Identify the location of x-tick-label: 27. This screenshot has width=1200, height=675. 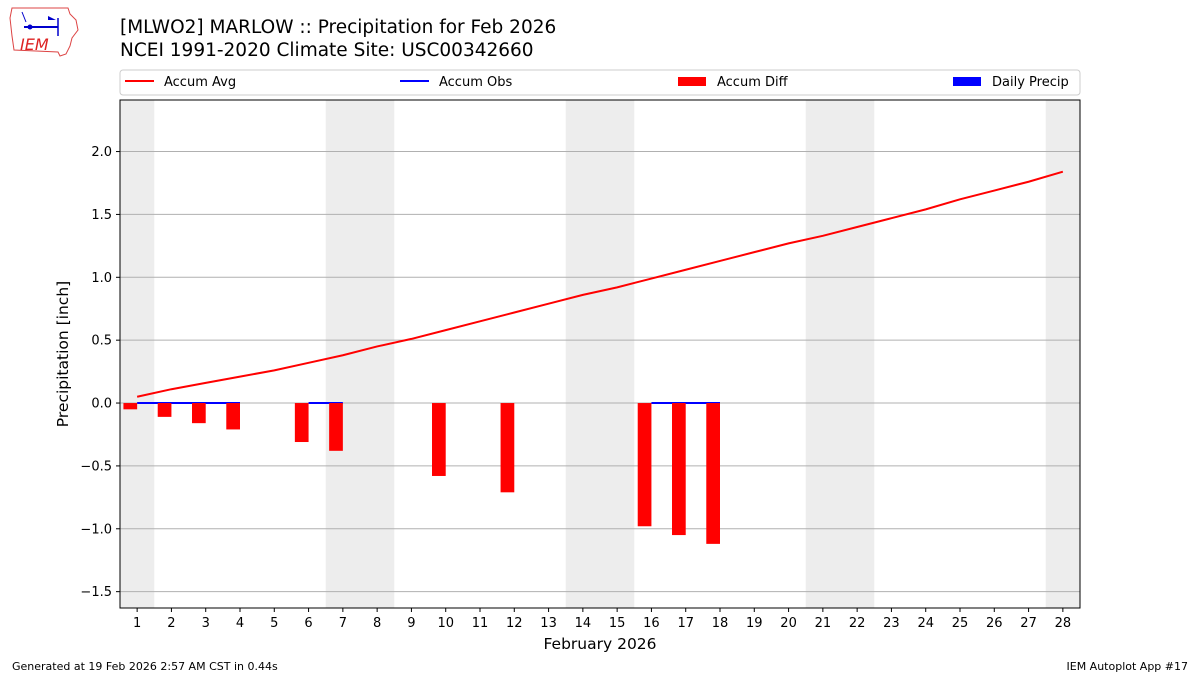
(1028, 623).